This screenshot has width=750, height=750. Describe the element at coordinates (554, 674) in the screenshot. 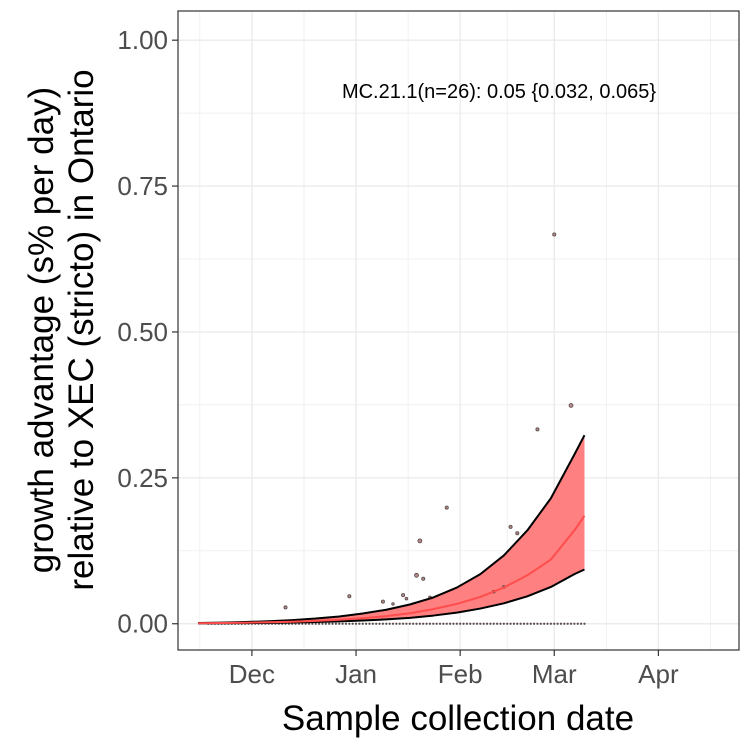

I see `x-tick-label: Mar` at that location.